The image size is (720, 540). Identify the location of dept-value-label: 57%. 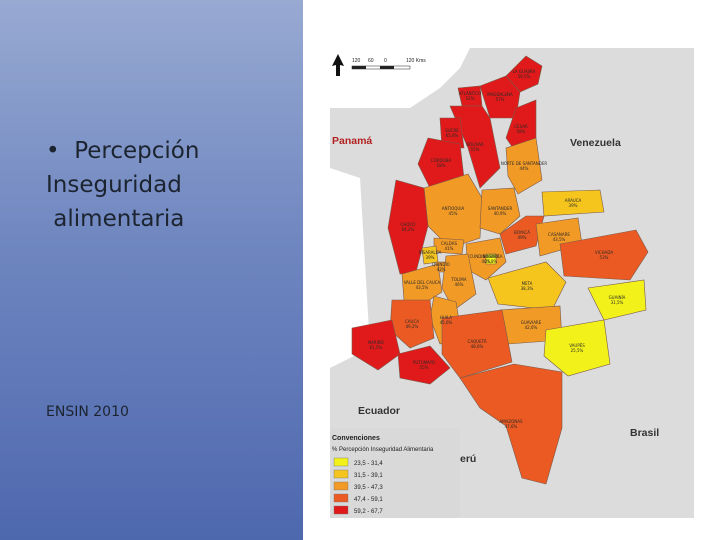
(500, 99).